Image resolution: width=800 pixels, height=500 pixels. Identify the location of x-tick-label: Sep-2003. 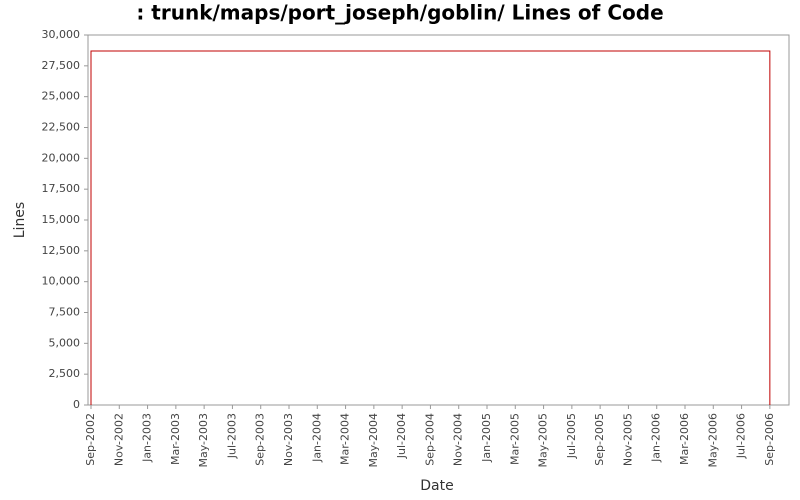
(260, 439).